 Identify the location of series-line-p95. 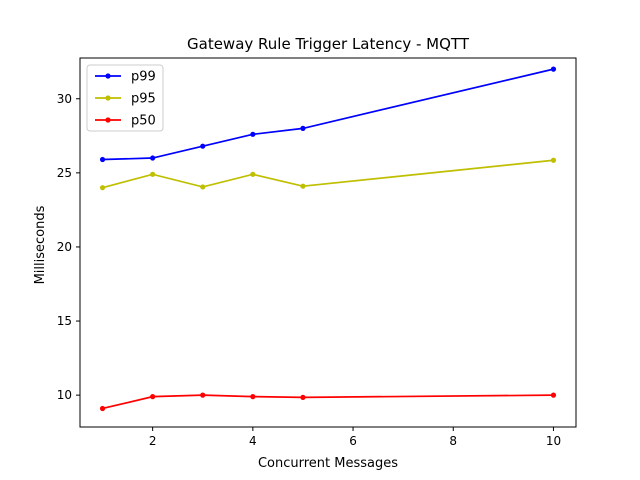
(328, 174).